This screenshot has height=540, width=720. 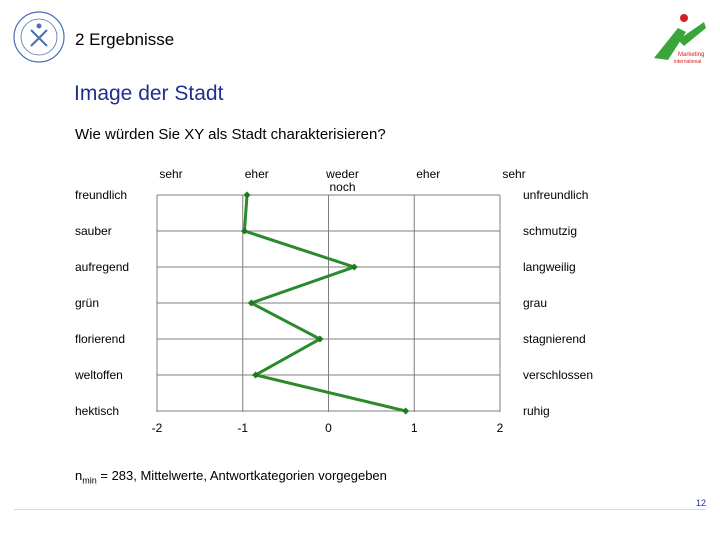 I want to click on right-label-3: grau, so click(x=535, y=303).